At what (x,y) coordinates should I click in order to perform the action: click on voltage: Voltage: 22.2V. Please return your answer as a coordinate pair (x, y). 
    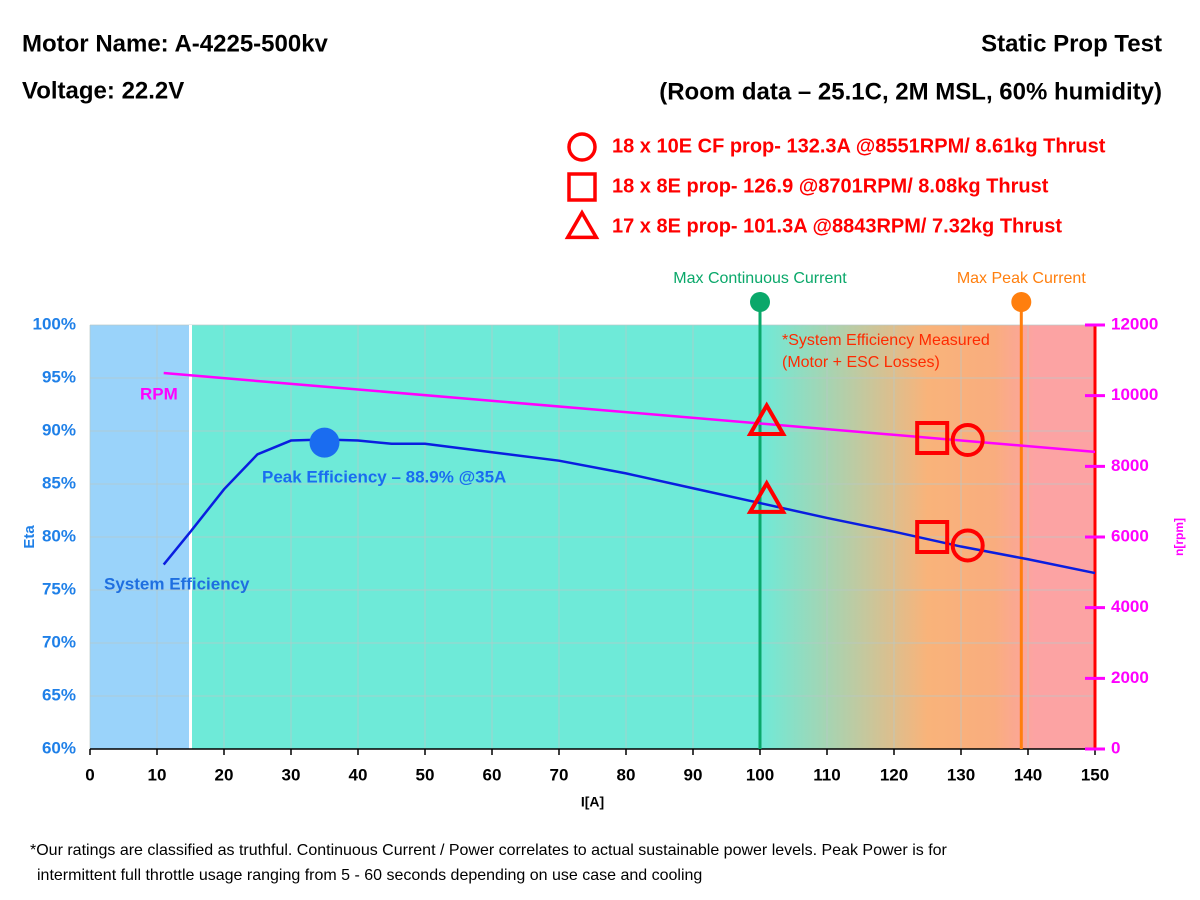
    Looking at the image, I should click on (103, 90).